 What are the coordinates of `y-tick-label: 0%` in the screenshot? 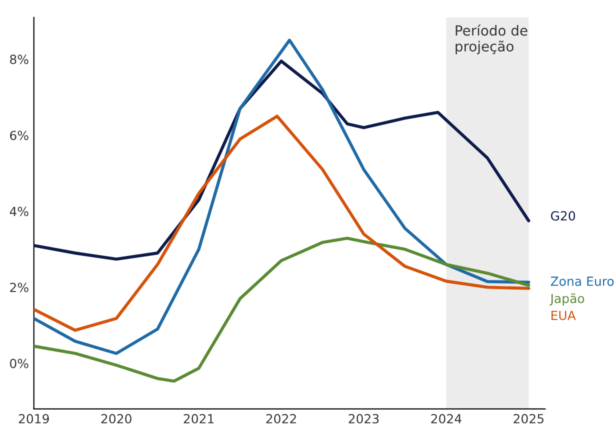 It's located at (19, 363).